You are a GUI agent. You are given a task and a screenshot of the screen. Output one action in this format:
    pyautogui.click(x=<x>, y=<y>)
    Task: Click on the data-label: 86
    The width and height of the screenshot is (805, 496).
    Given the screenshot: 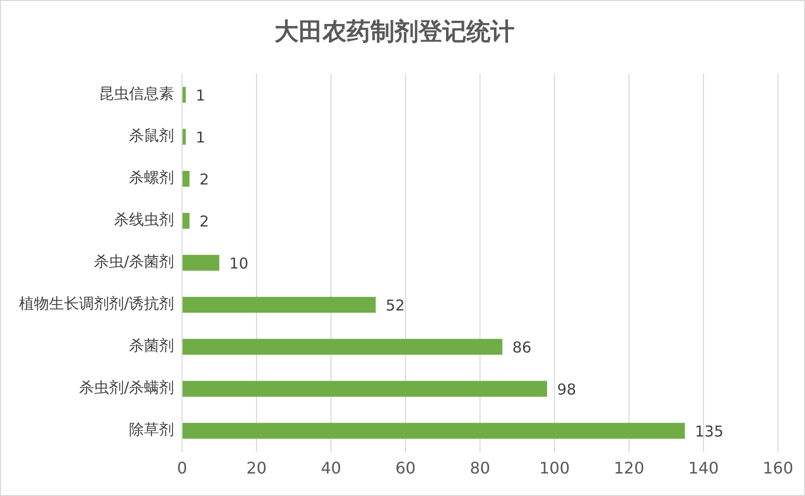 What is the action you would take?
    pyautogui.click(x=522, y=347)
    